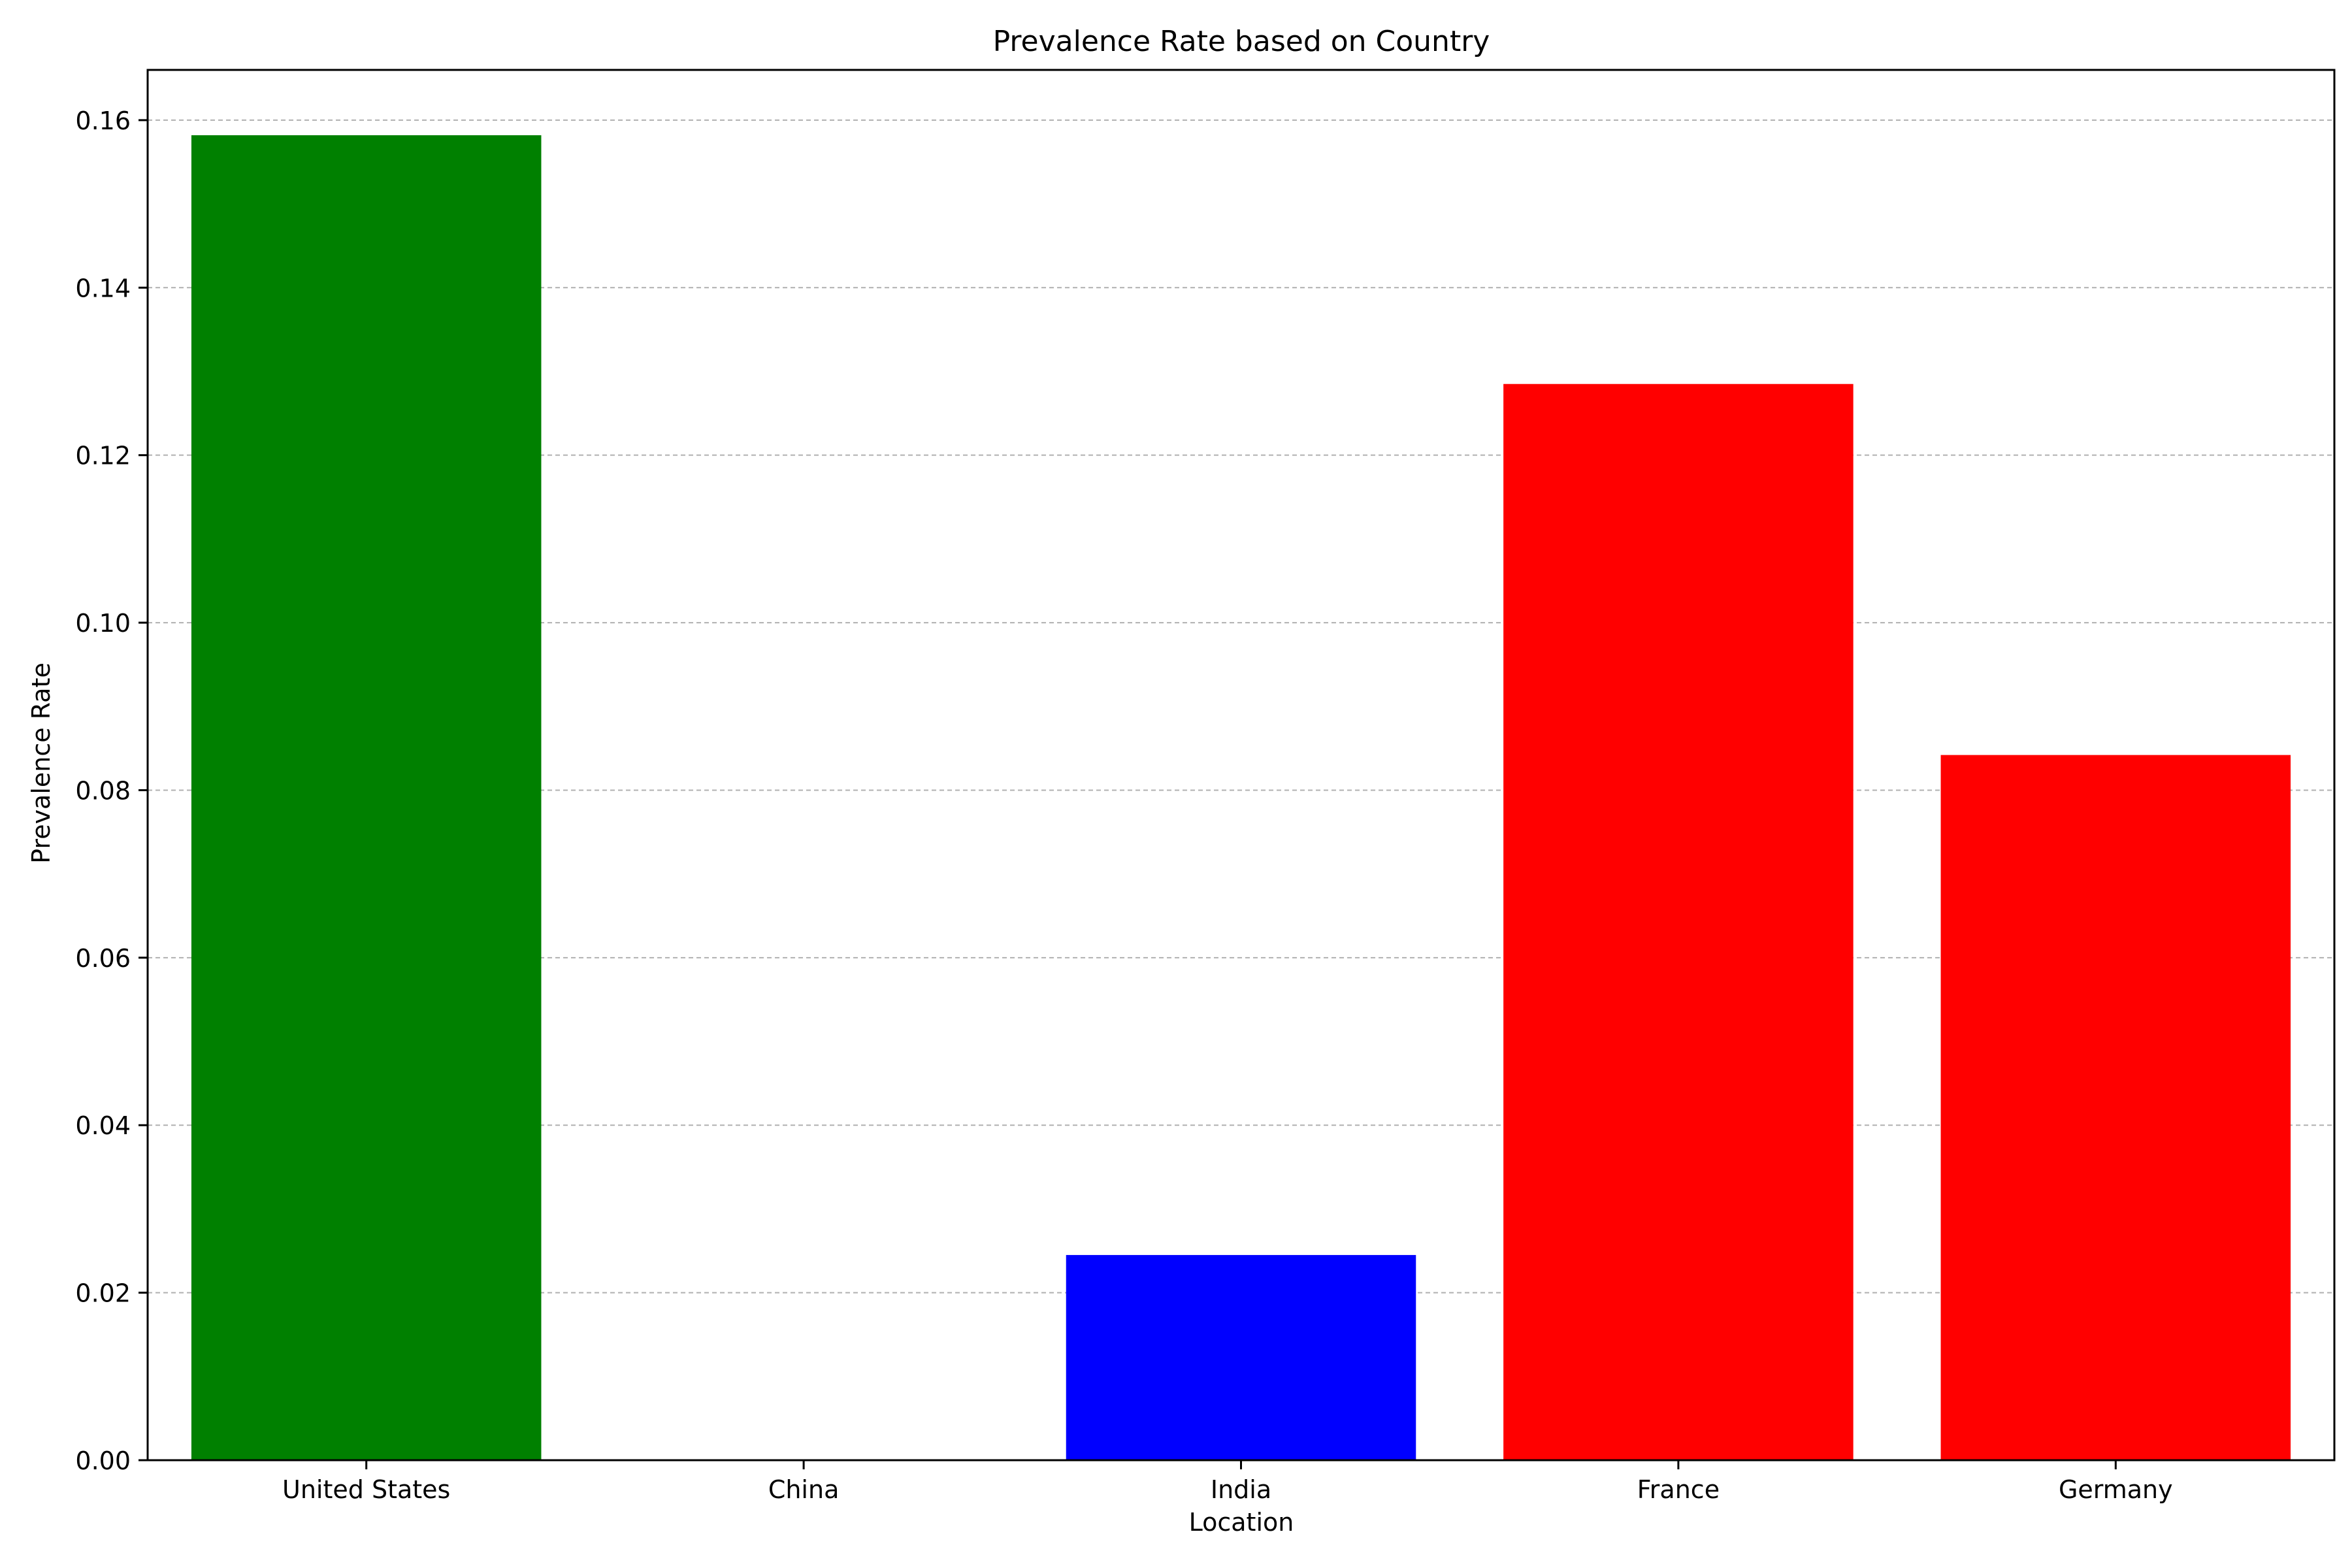  What do you see at coordinates (103, 456) in the screenshot?
I see `y-tick-label: 0.12` at bounding box center [103, 456].